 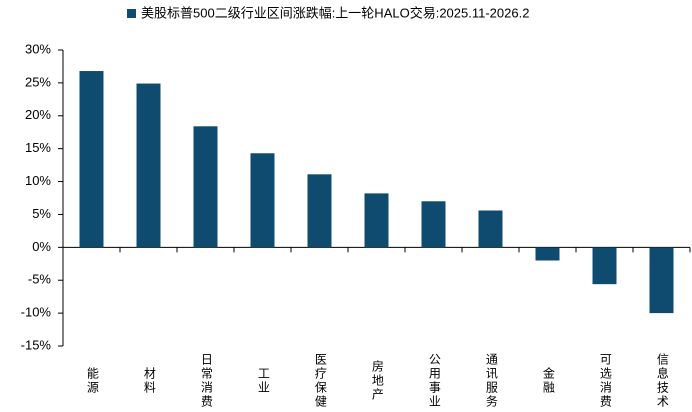 I want to click on y-tick-label: 30%, so click(x=38, y=48).